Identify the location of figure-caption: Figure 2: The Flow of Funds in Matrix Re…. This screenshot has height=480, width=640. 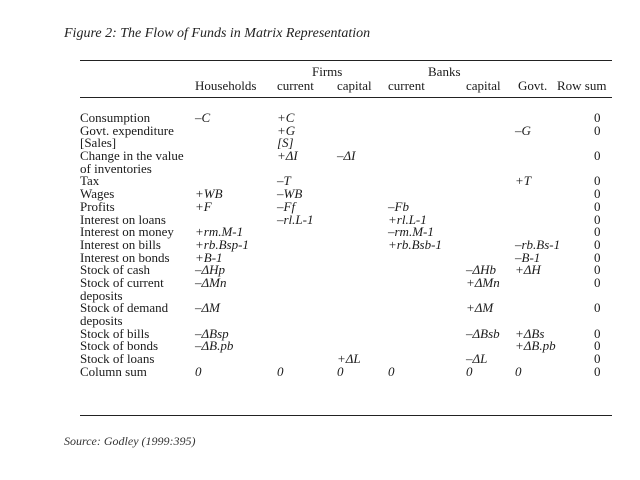
(217, 33).